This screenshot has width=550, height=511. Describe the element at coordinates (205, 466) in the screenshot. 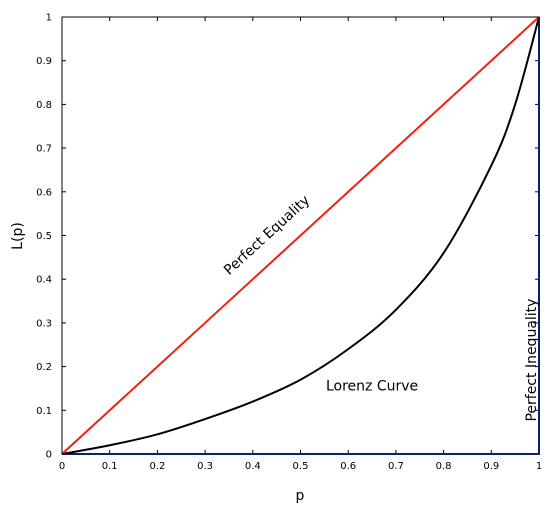

I see `x-tick-label: 0.3` at that location.